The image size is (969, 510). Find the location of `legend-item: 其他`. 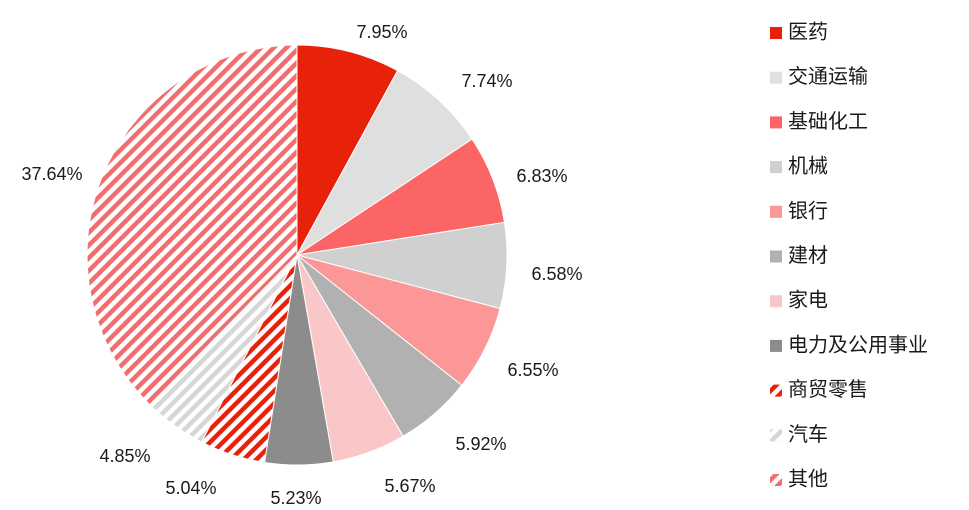

legend-item: 其他 is located at coordinates (799, 479).